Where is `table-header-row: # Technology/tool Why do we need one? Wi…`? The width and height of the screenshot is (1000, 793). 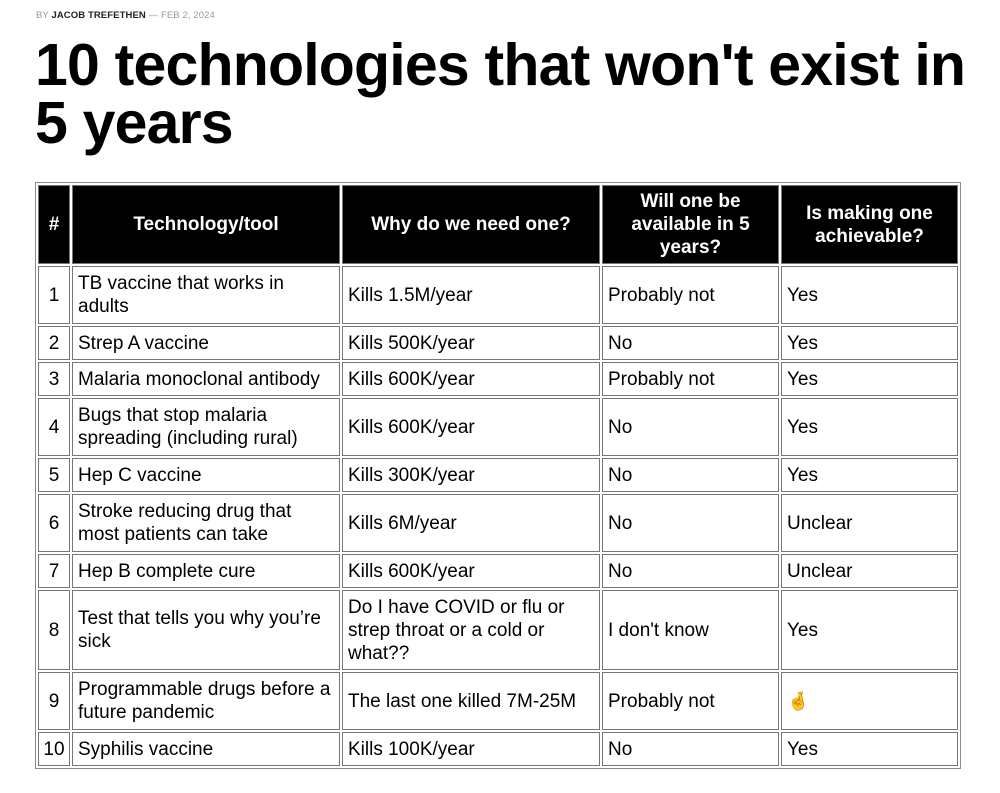 table-header-row: # Technology/tool Why do we need one? Wi… is located at coordinates (498, 224).